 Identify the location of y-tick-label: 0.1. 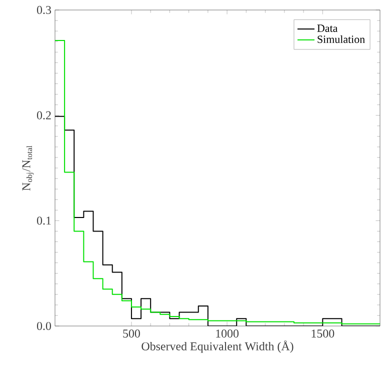
(43, 220).